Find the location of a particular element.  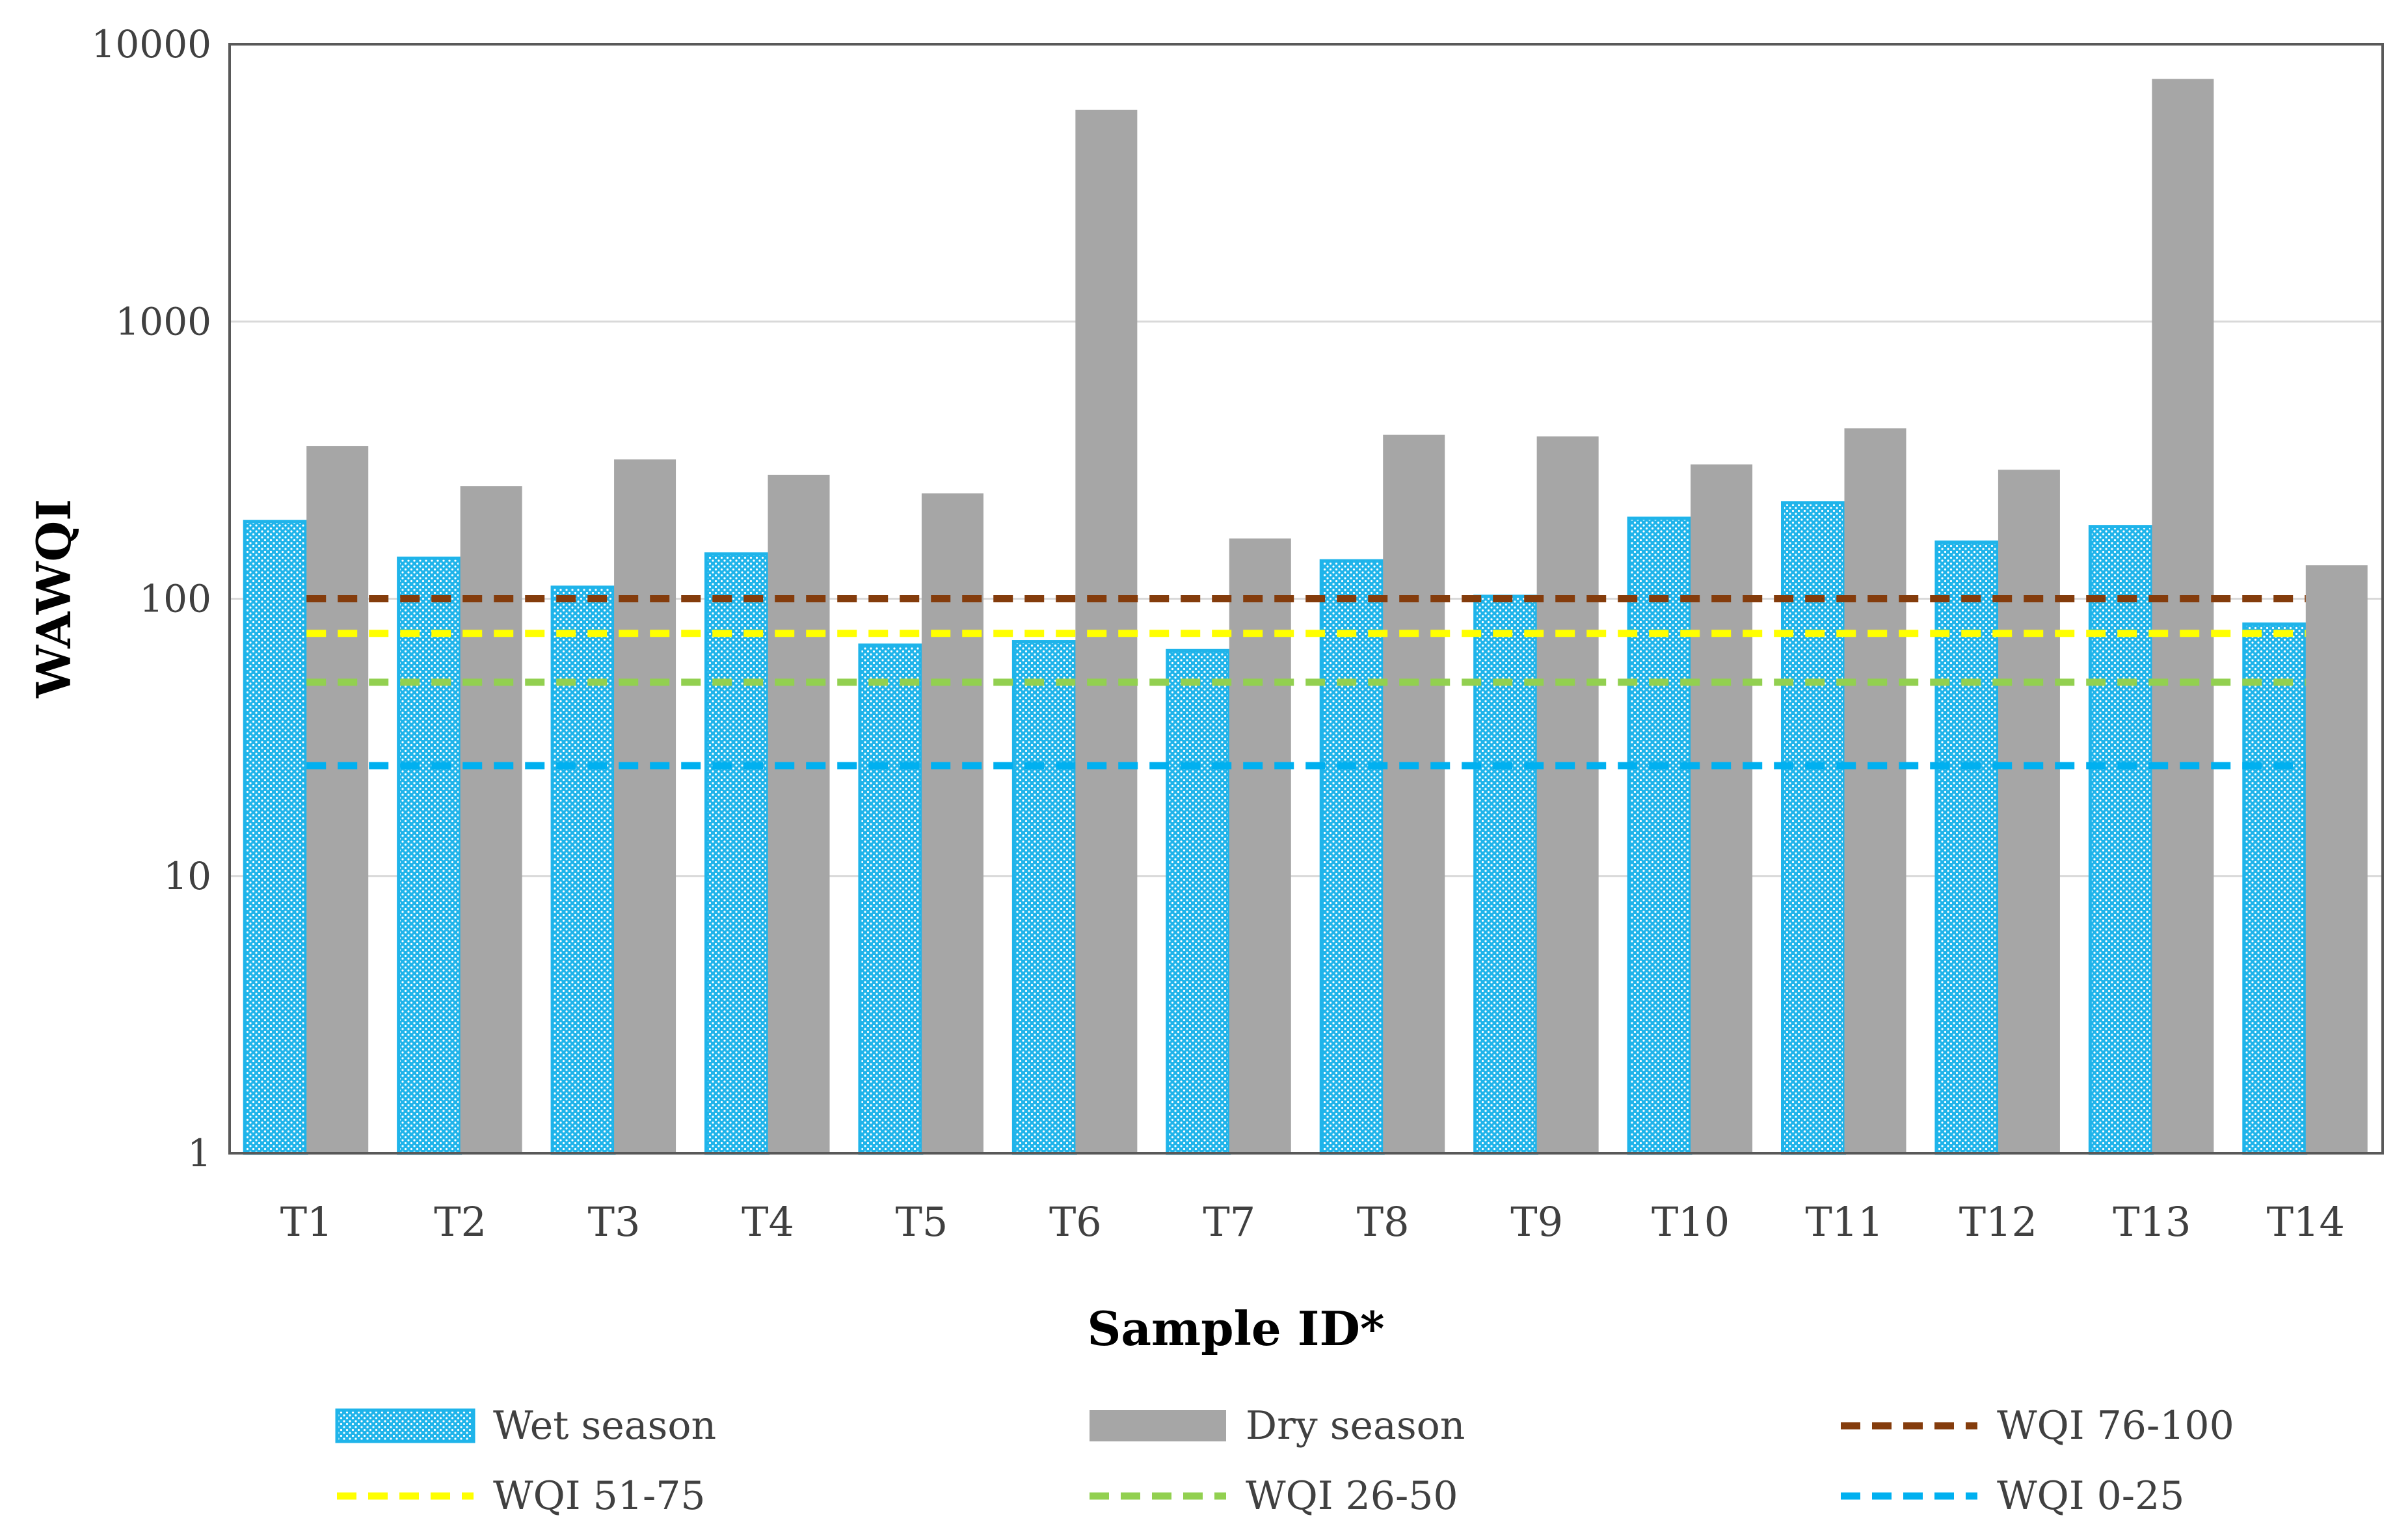

x-tick-label: T7 is located at coordinates (1229, 1222).